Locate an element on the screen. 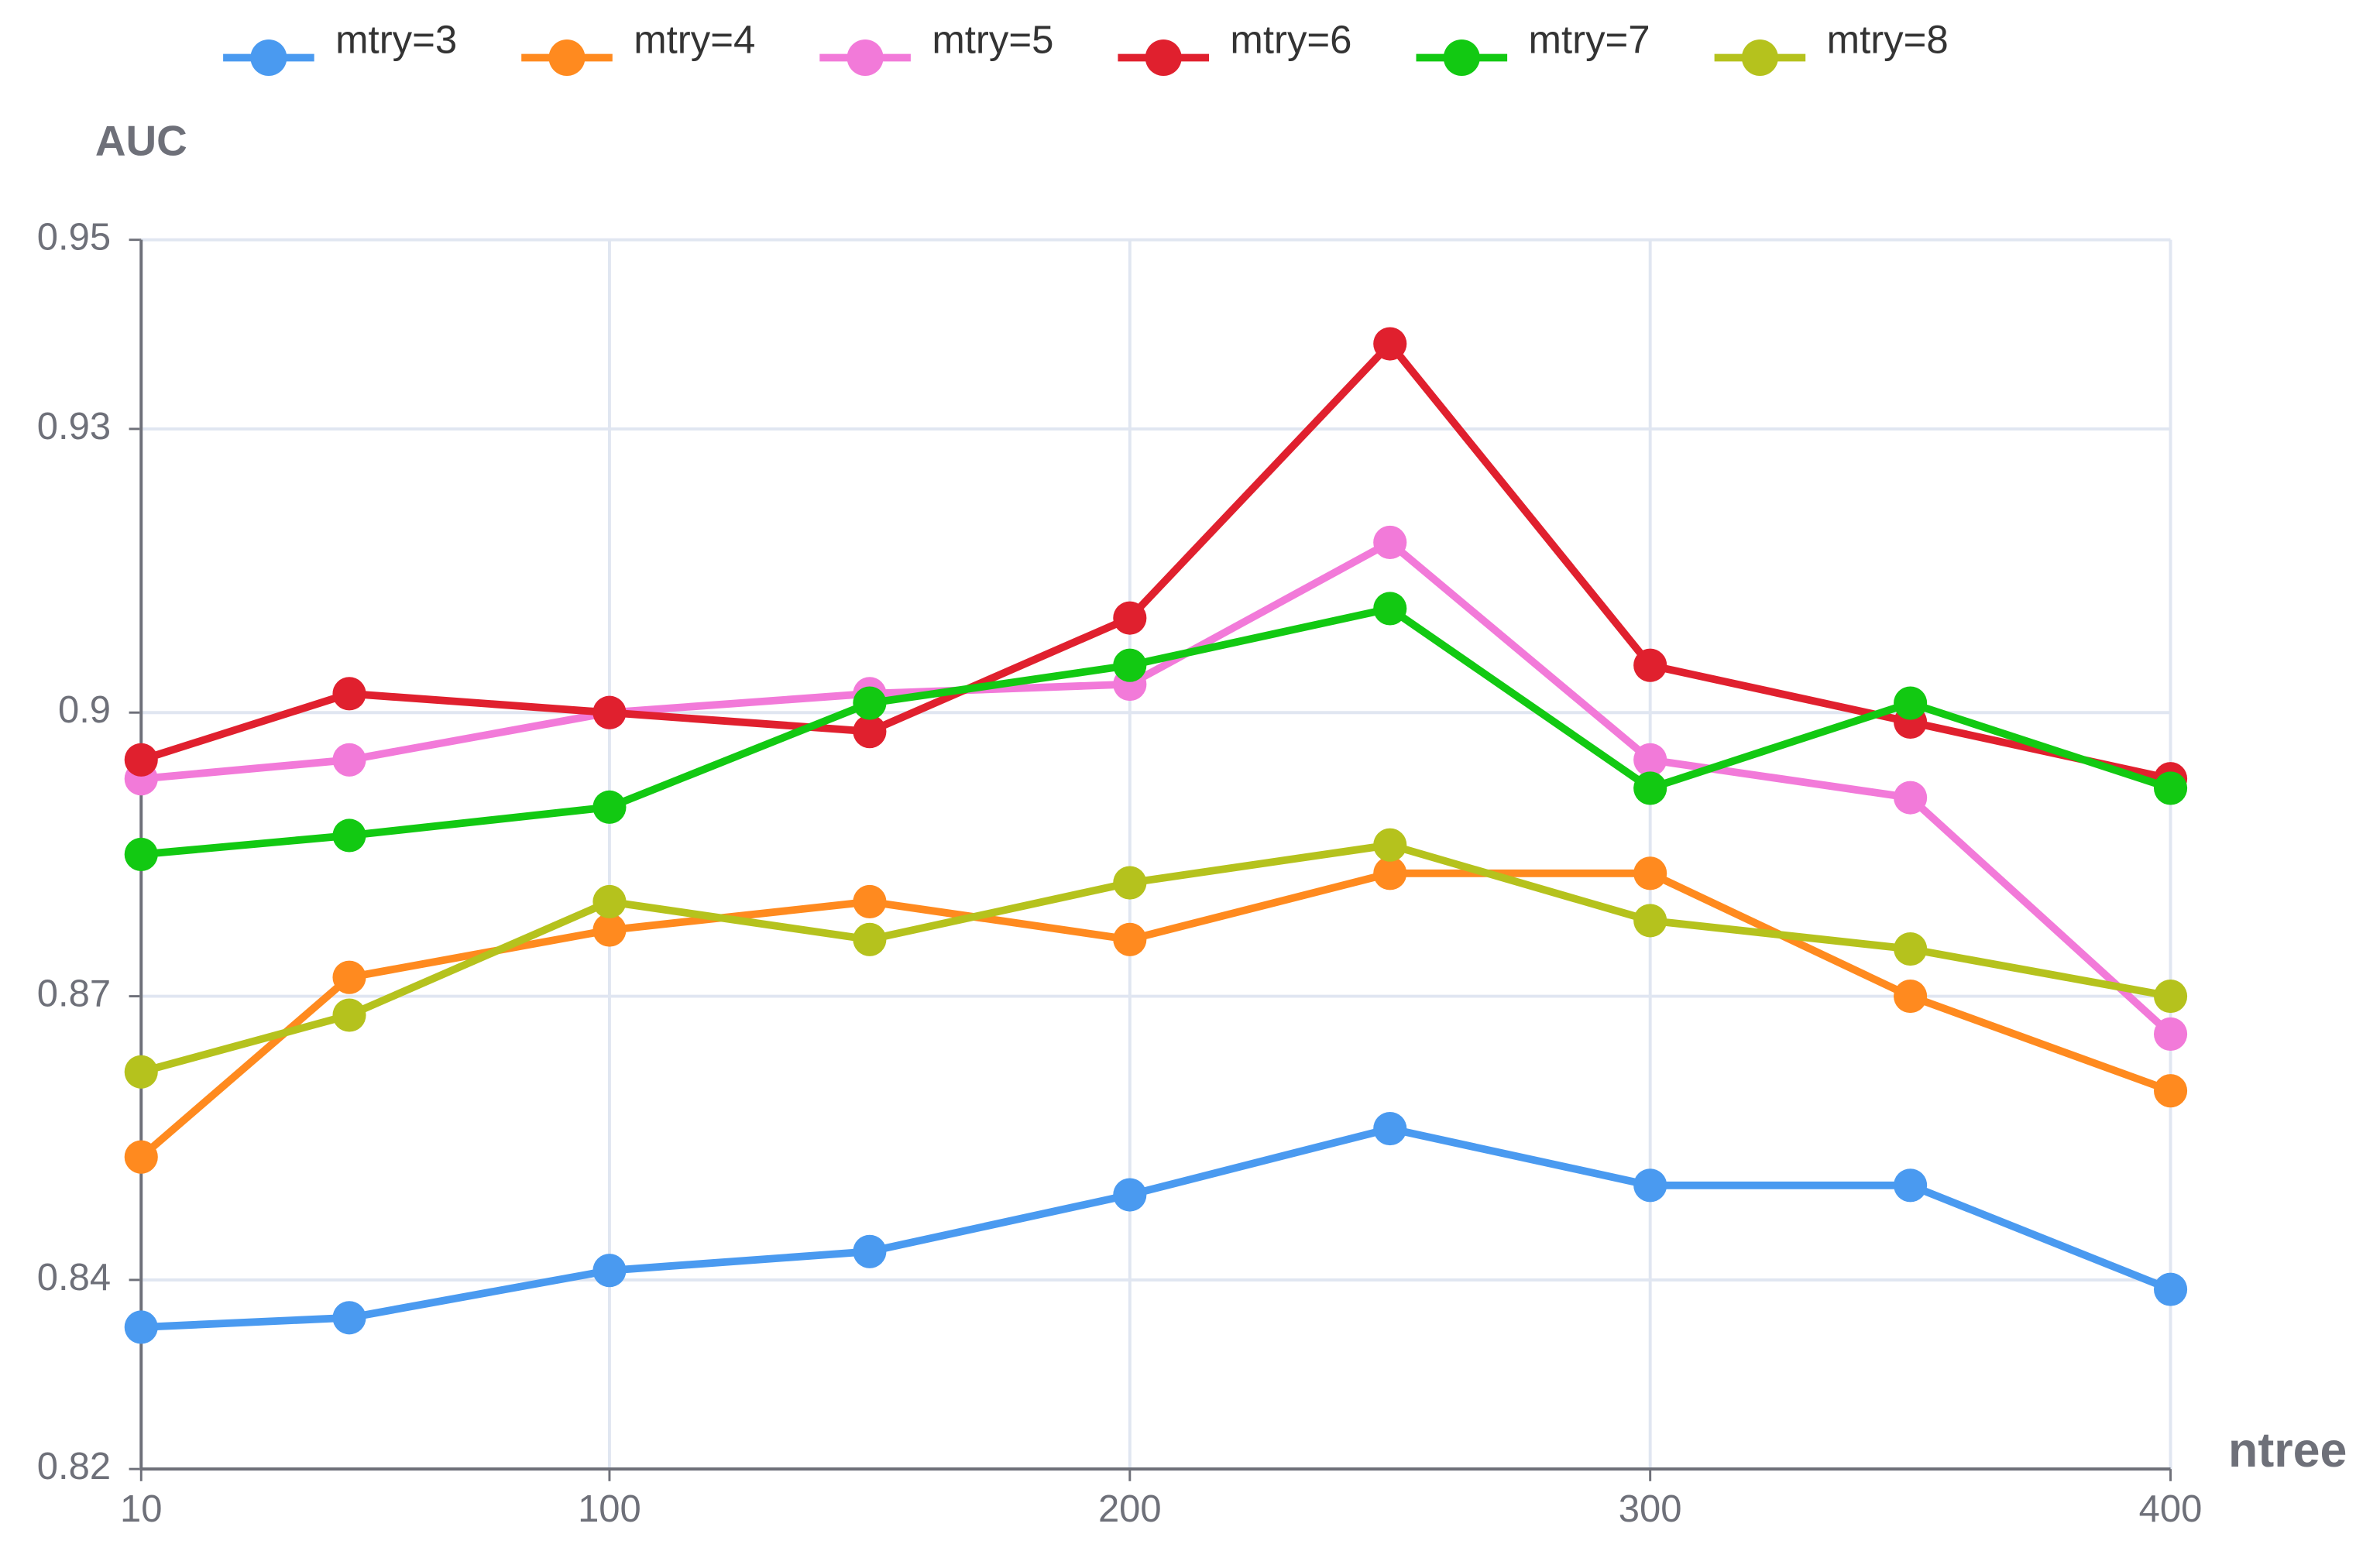 The width and height of the screenshot is (2380, 1551). legend-label: mtry=5 is located at coordinates (993, 39).